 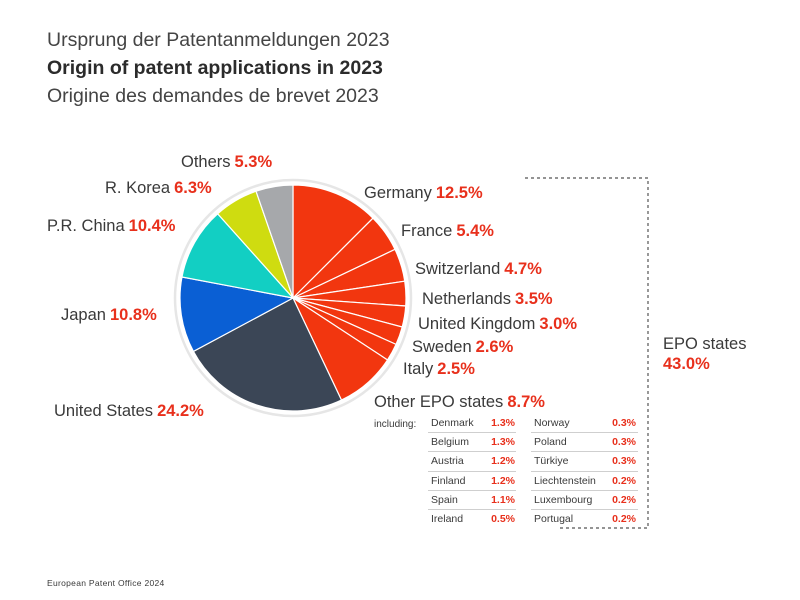 I want to click on label-france: France 5.4%, so click(x=447, y=231).